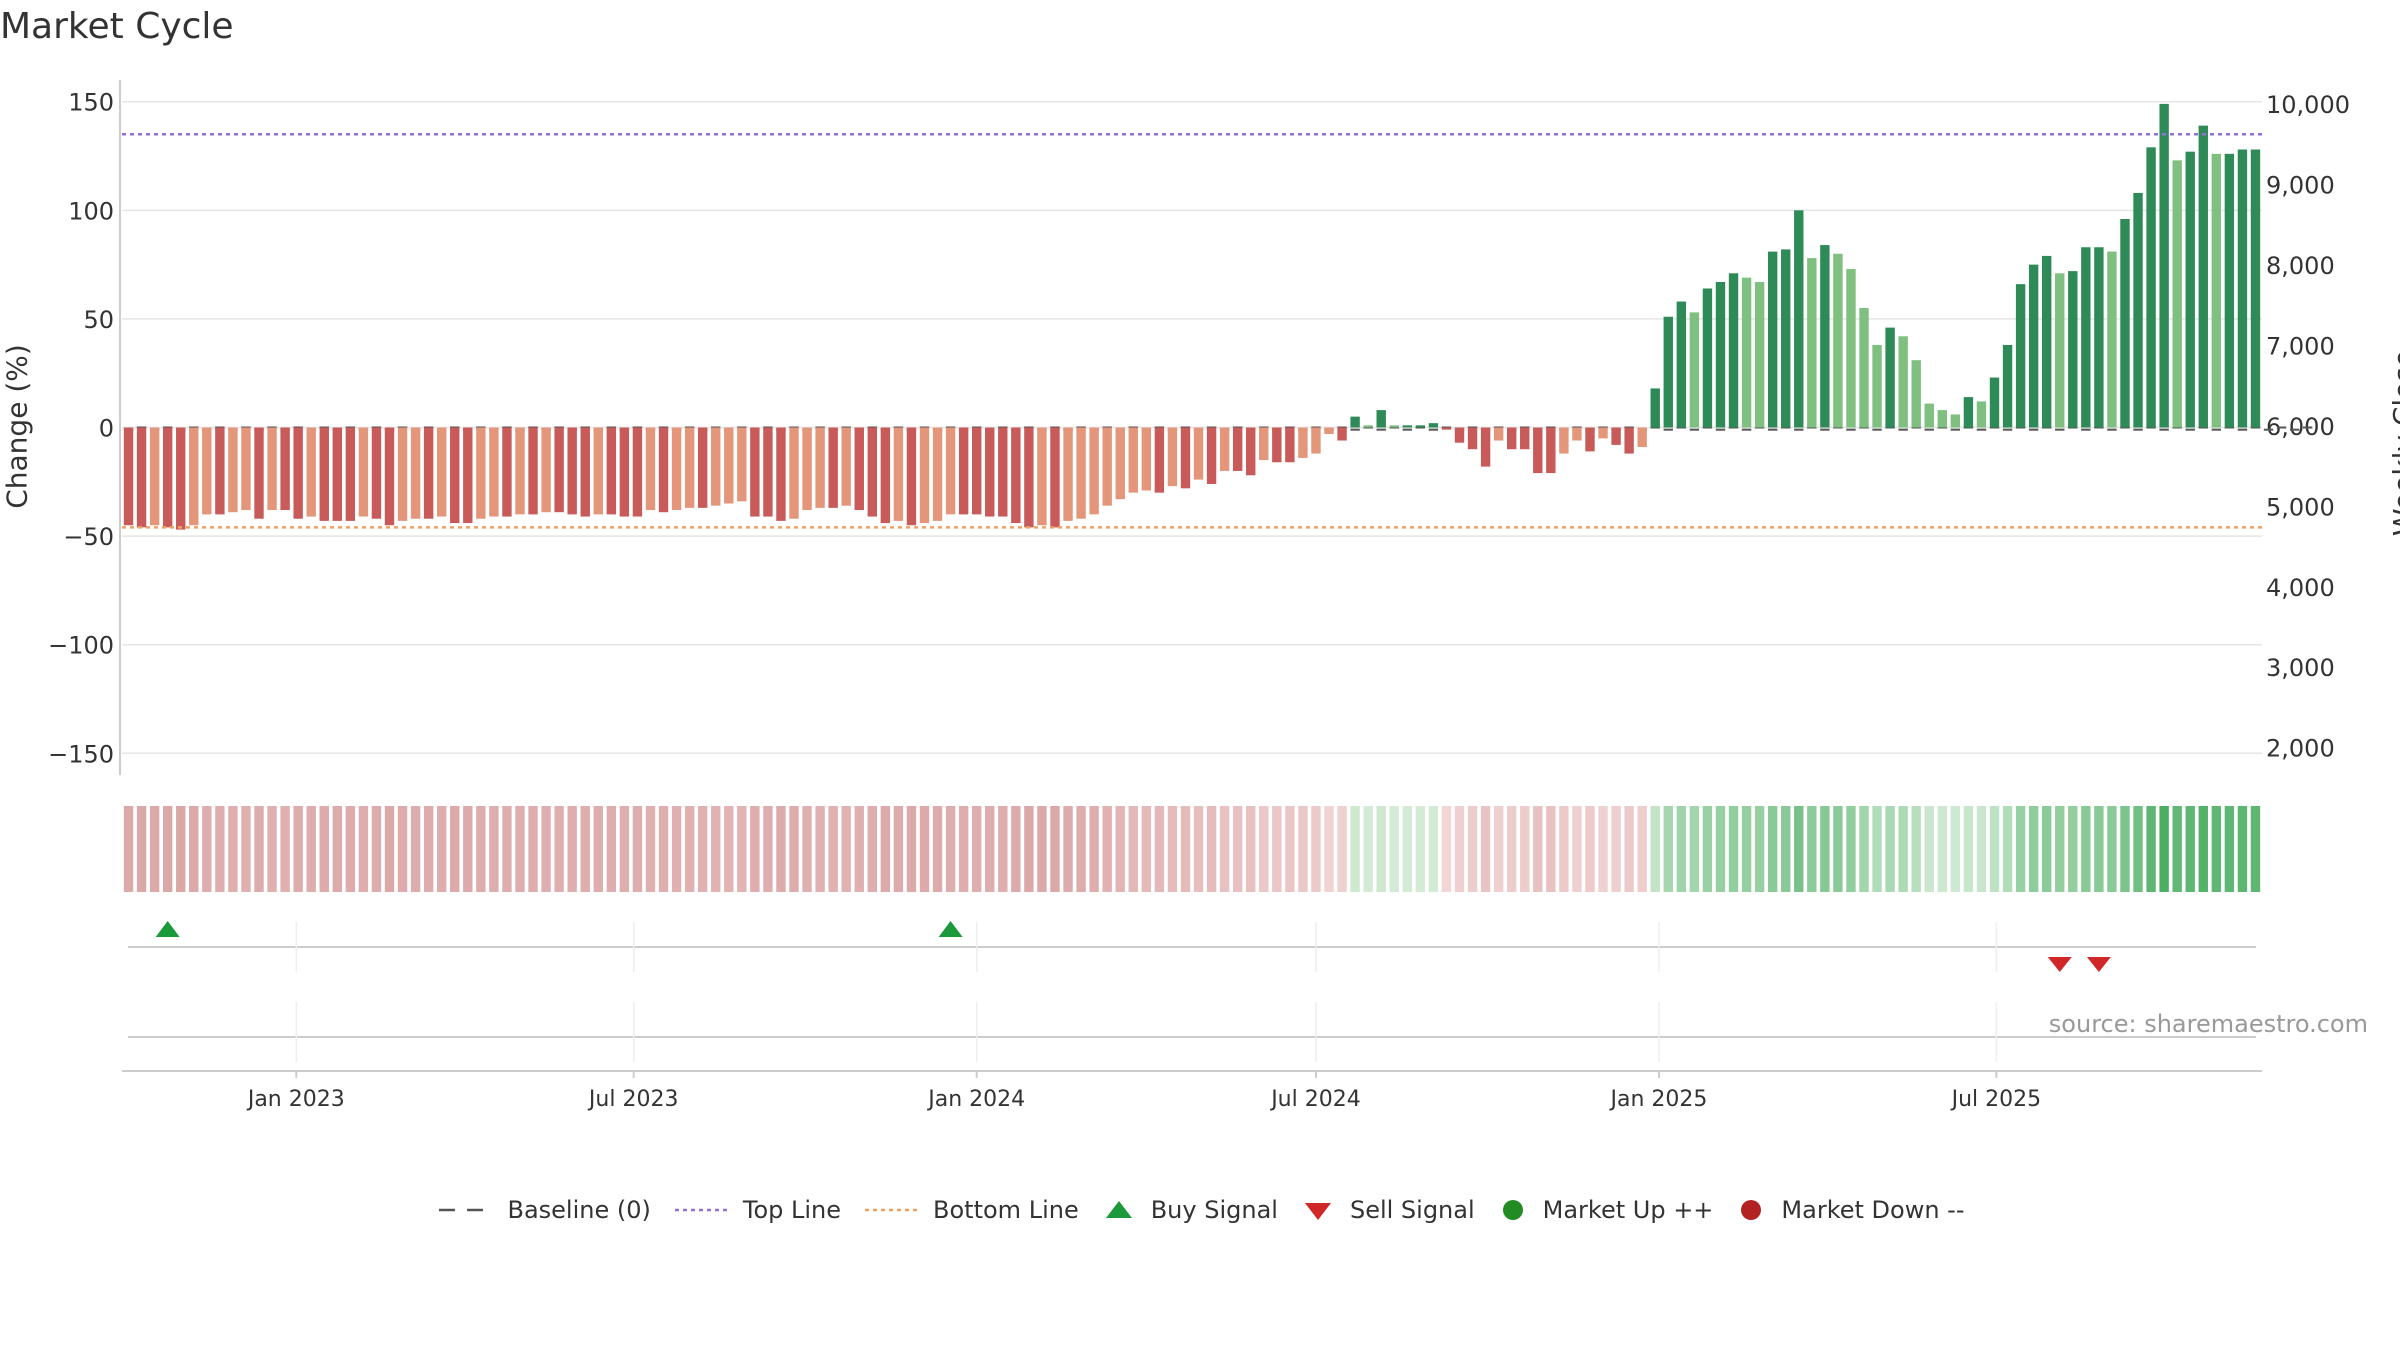 This screenshot has height=1350, width=2400. What do you see at coordinates (2300, 749) in the screenshot?
I see `y-tick-label-right: 2,000` at bounding box center [2300, 749].